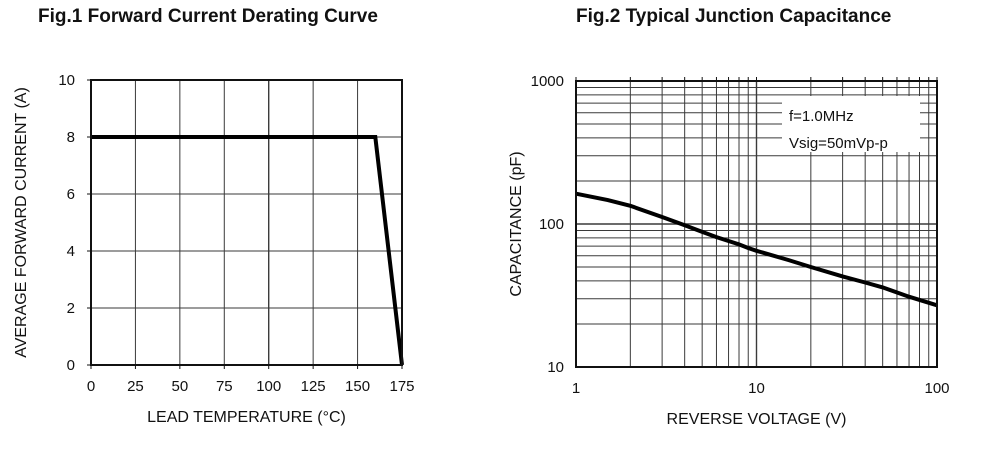  What do you see at coordinates (91, 386) in the screenshot?
I see `x-tick-label: 0` at bounding box center [91, 386].